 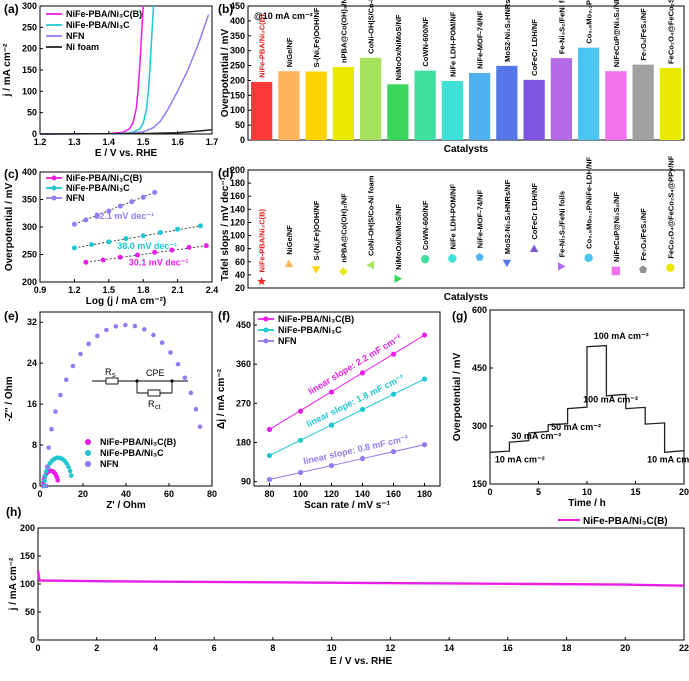 What do you see at coordinates (343, 31) in the screenshot?
I see `category-label: nPBA@Co(OH)₂/NF` at bounding box center [343, 31].